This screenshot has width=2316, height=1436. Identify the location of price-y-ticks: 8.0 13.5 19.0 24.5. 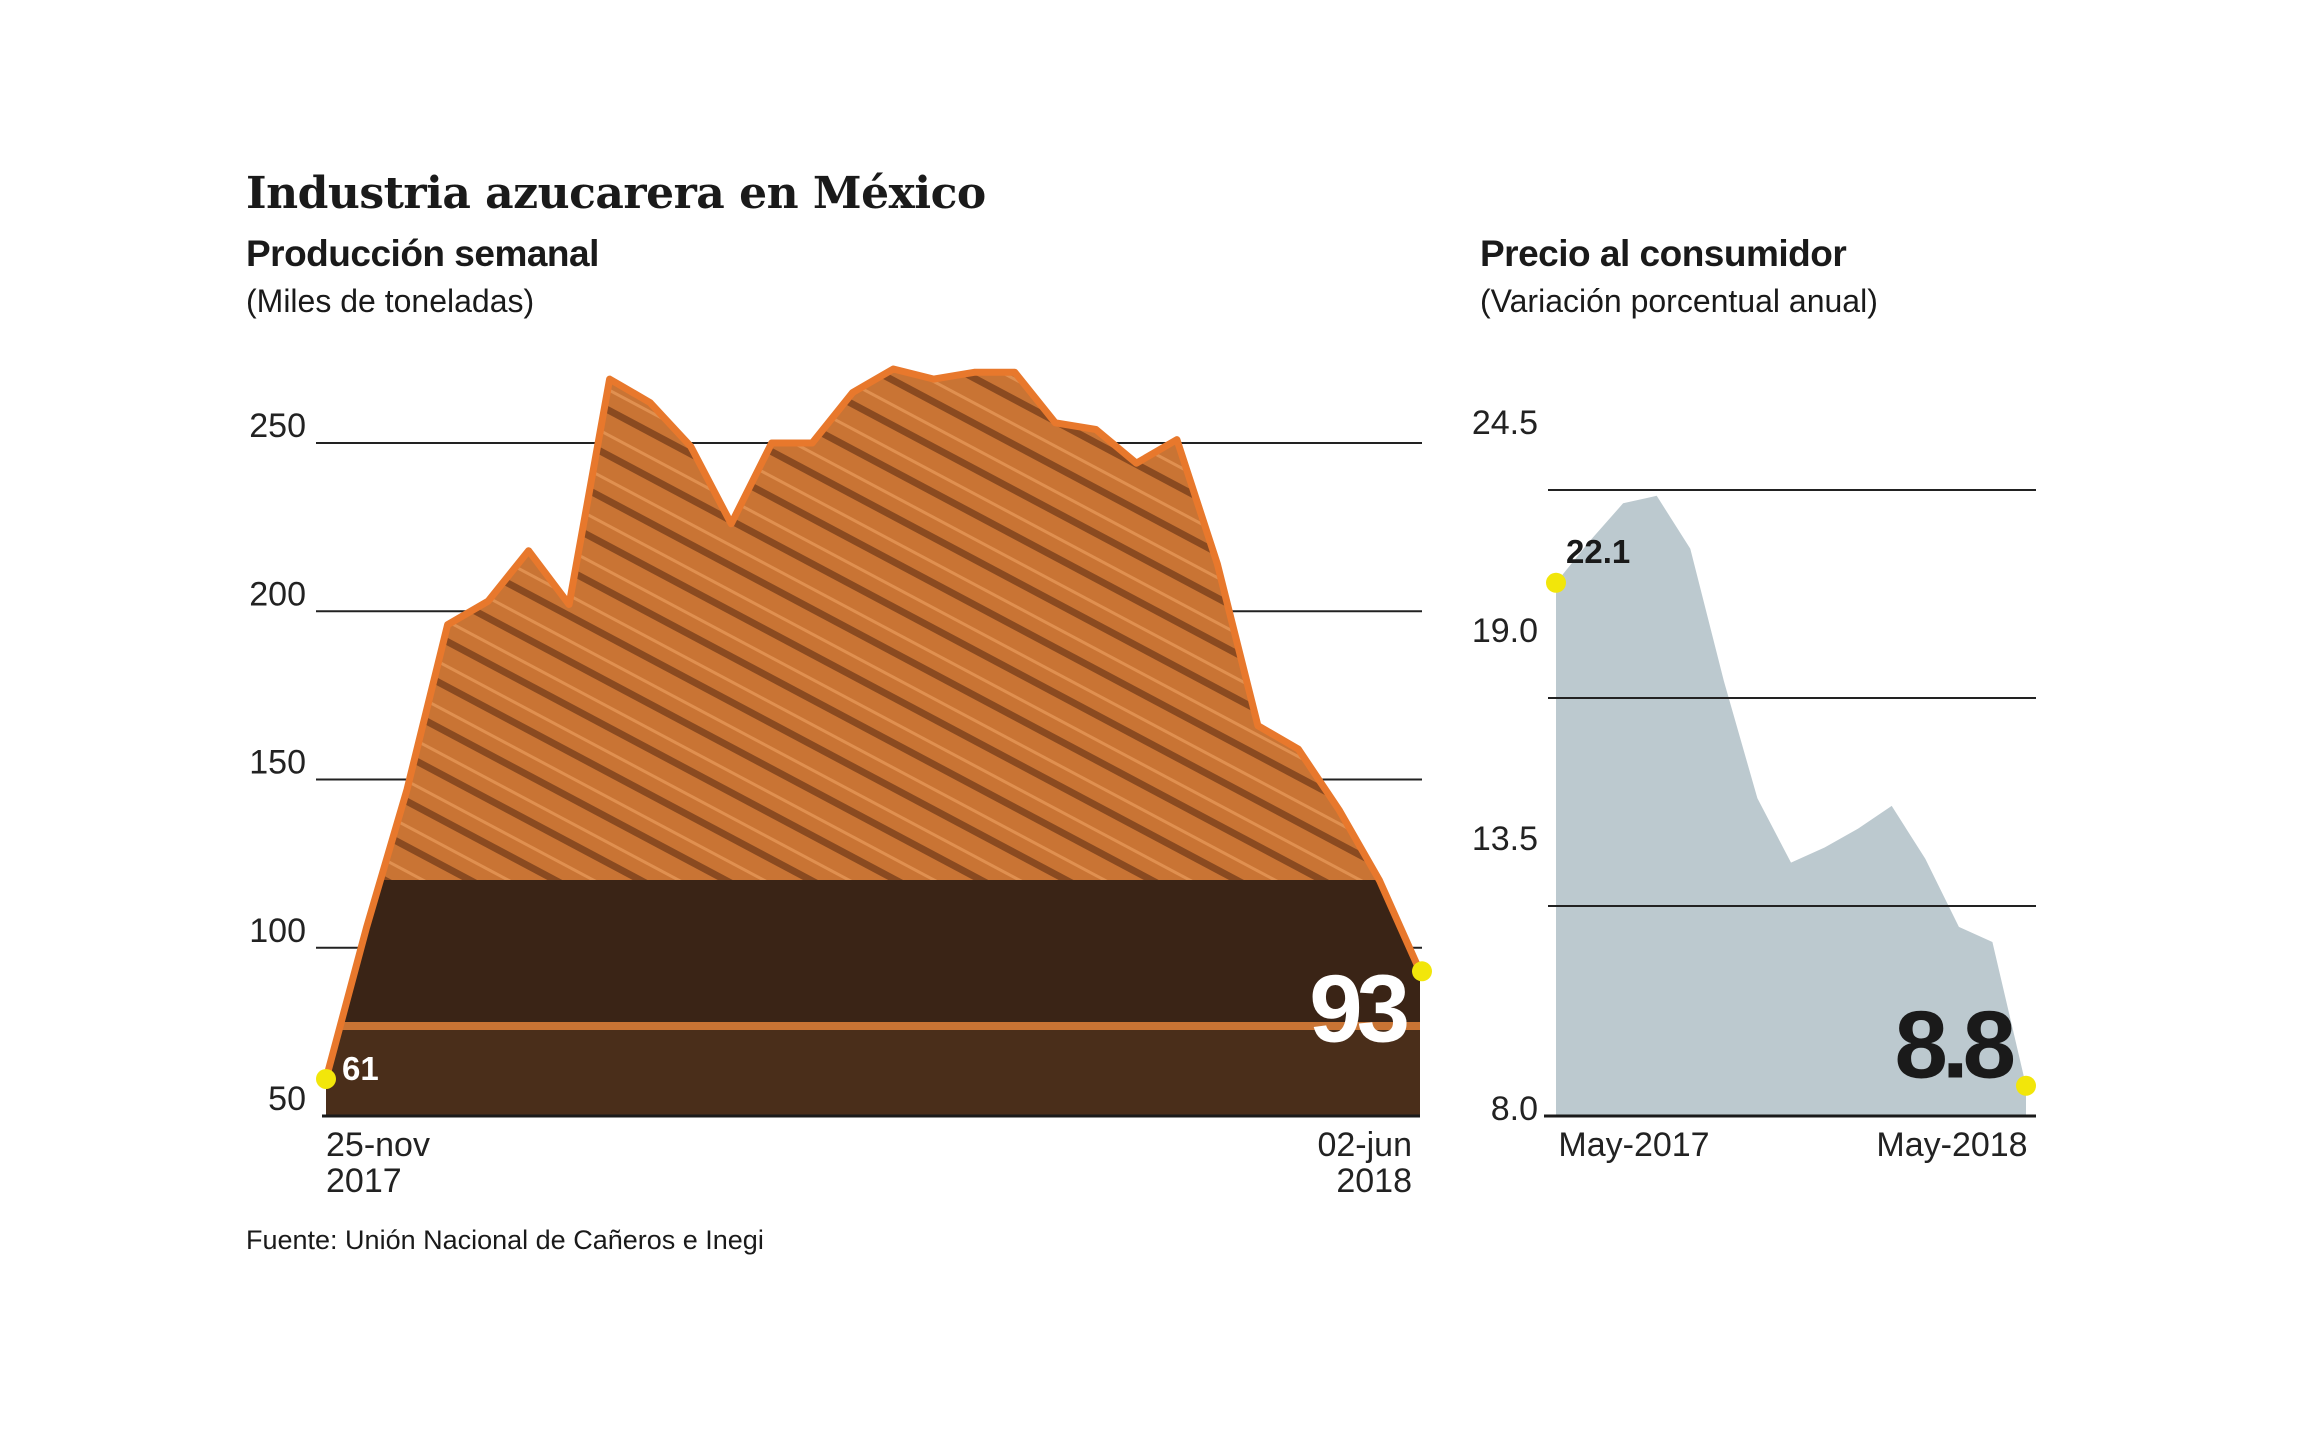
(1505, 766).